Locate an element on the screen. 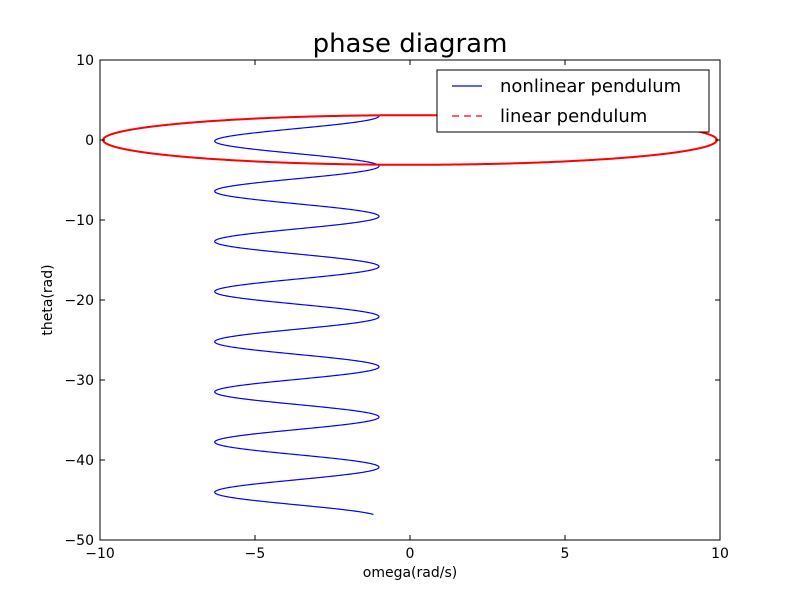 This screenshot has width=800, height=600. y-tick-label: −30 is located at coordinates (79, 381).